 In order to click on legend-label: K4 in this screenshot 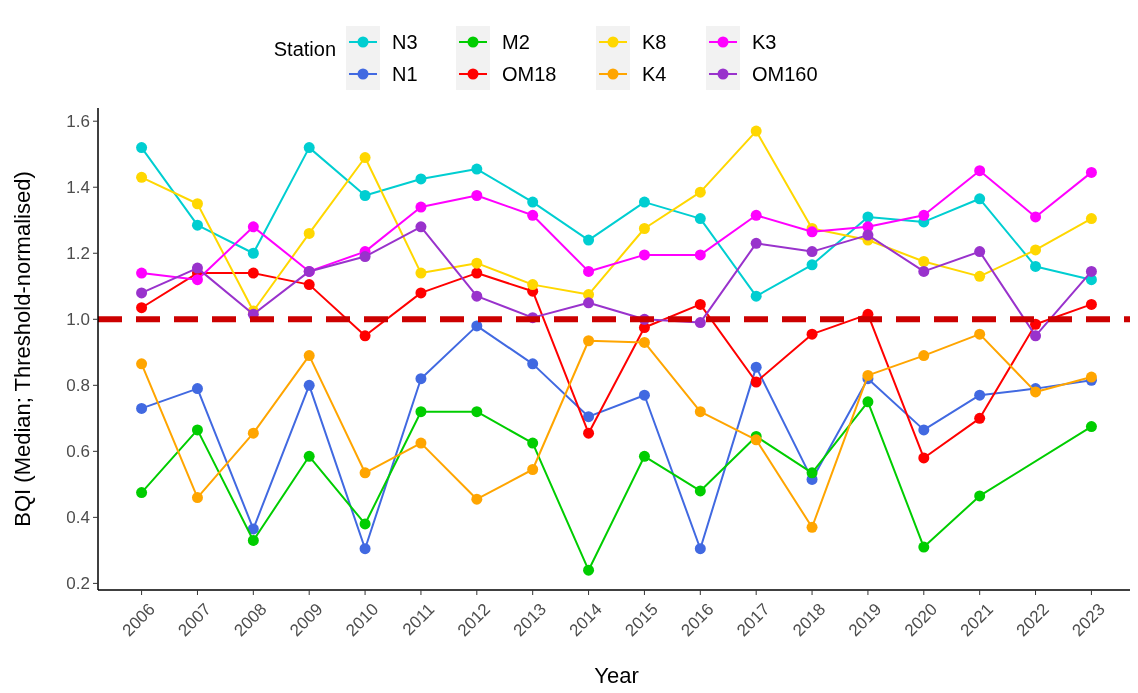, I will do `click(654, 74)`.